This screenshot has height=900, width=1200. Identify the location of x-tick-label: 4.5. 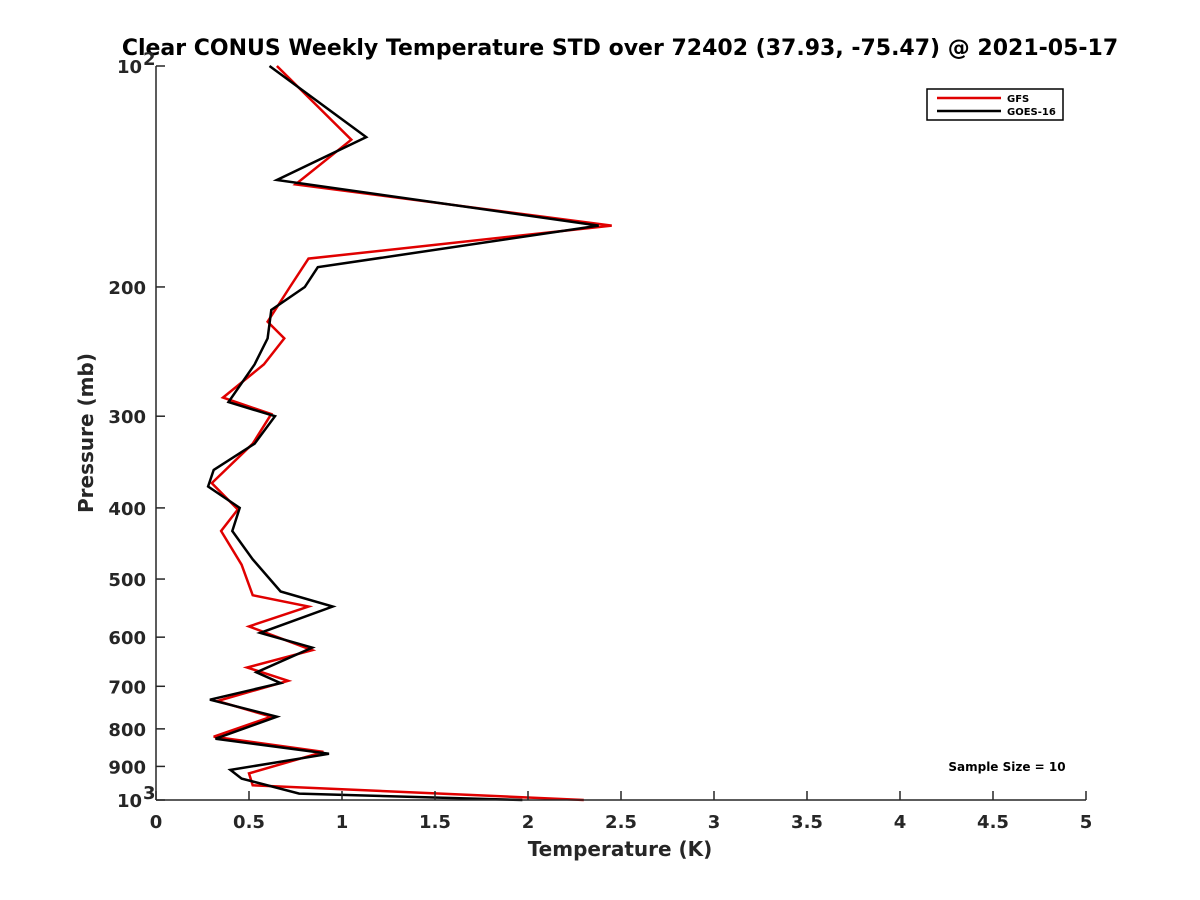
(993, 822).